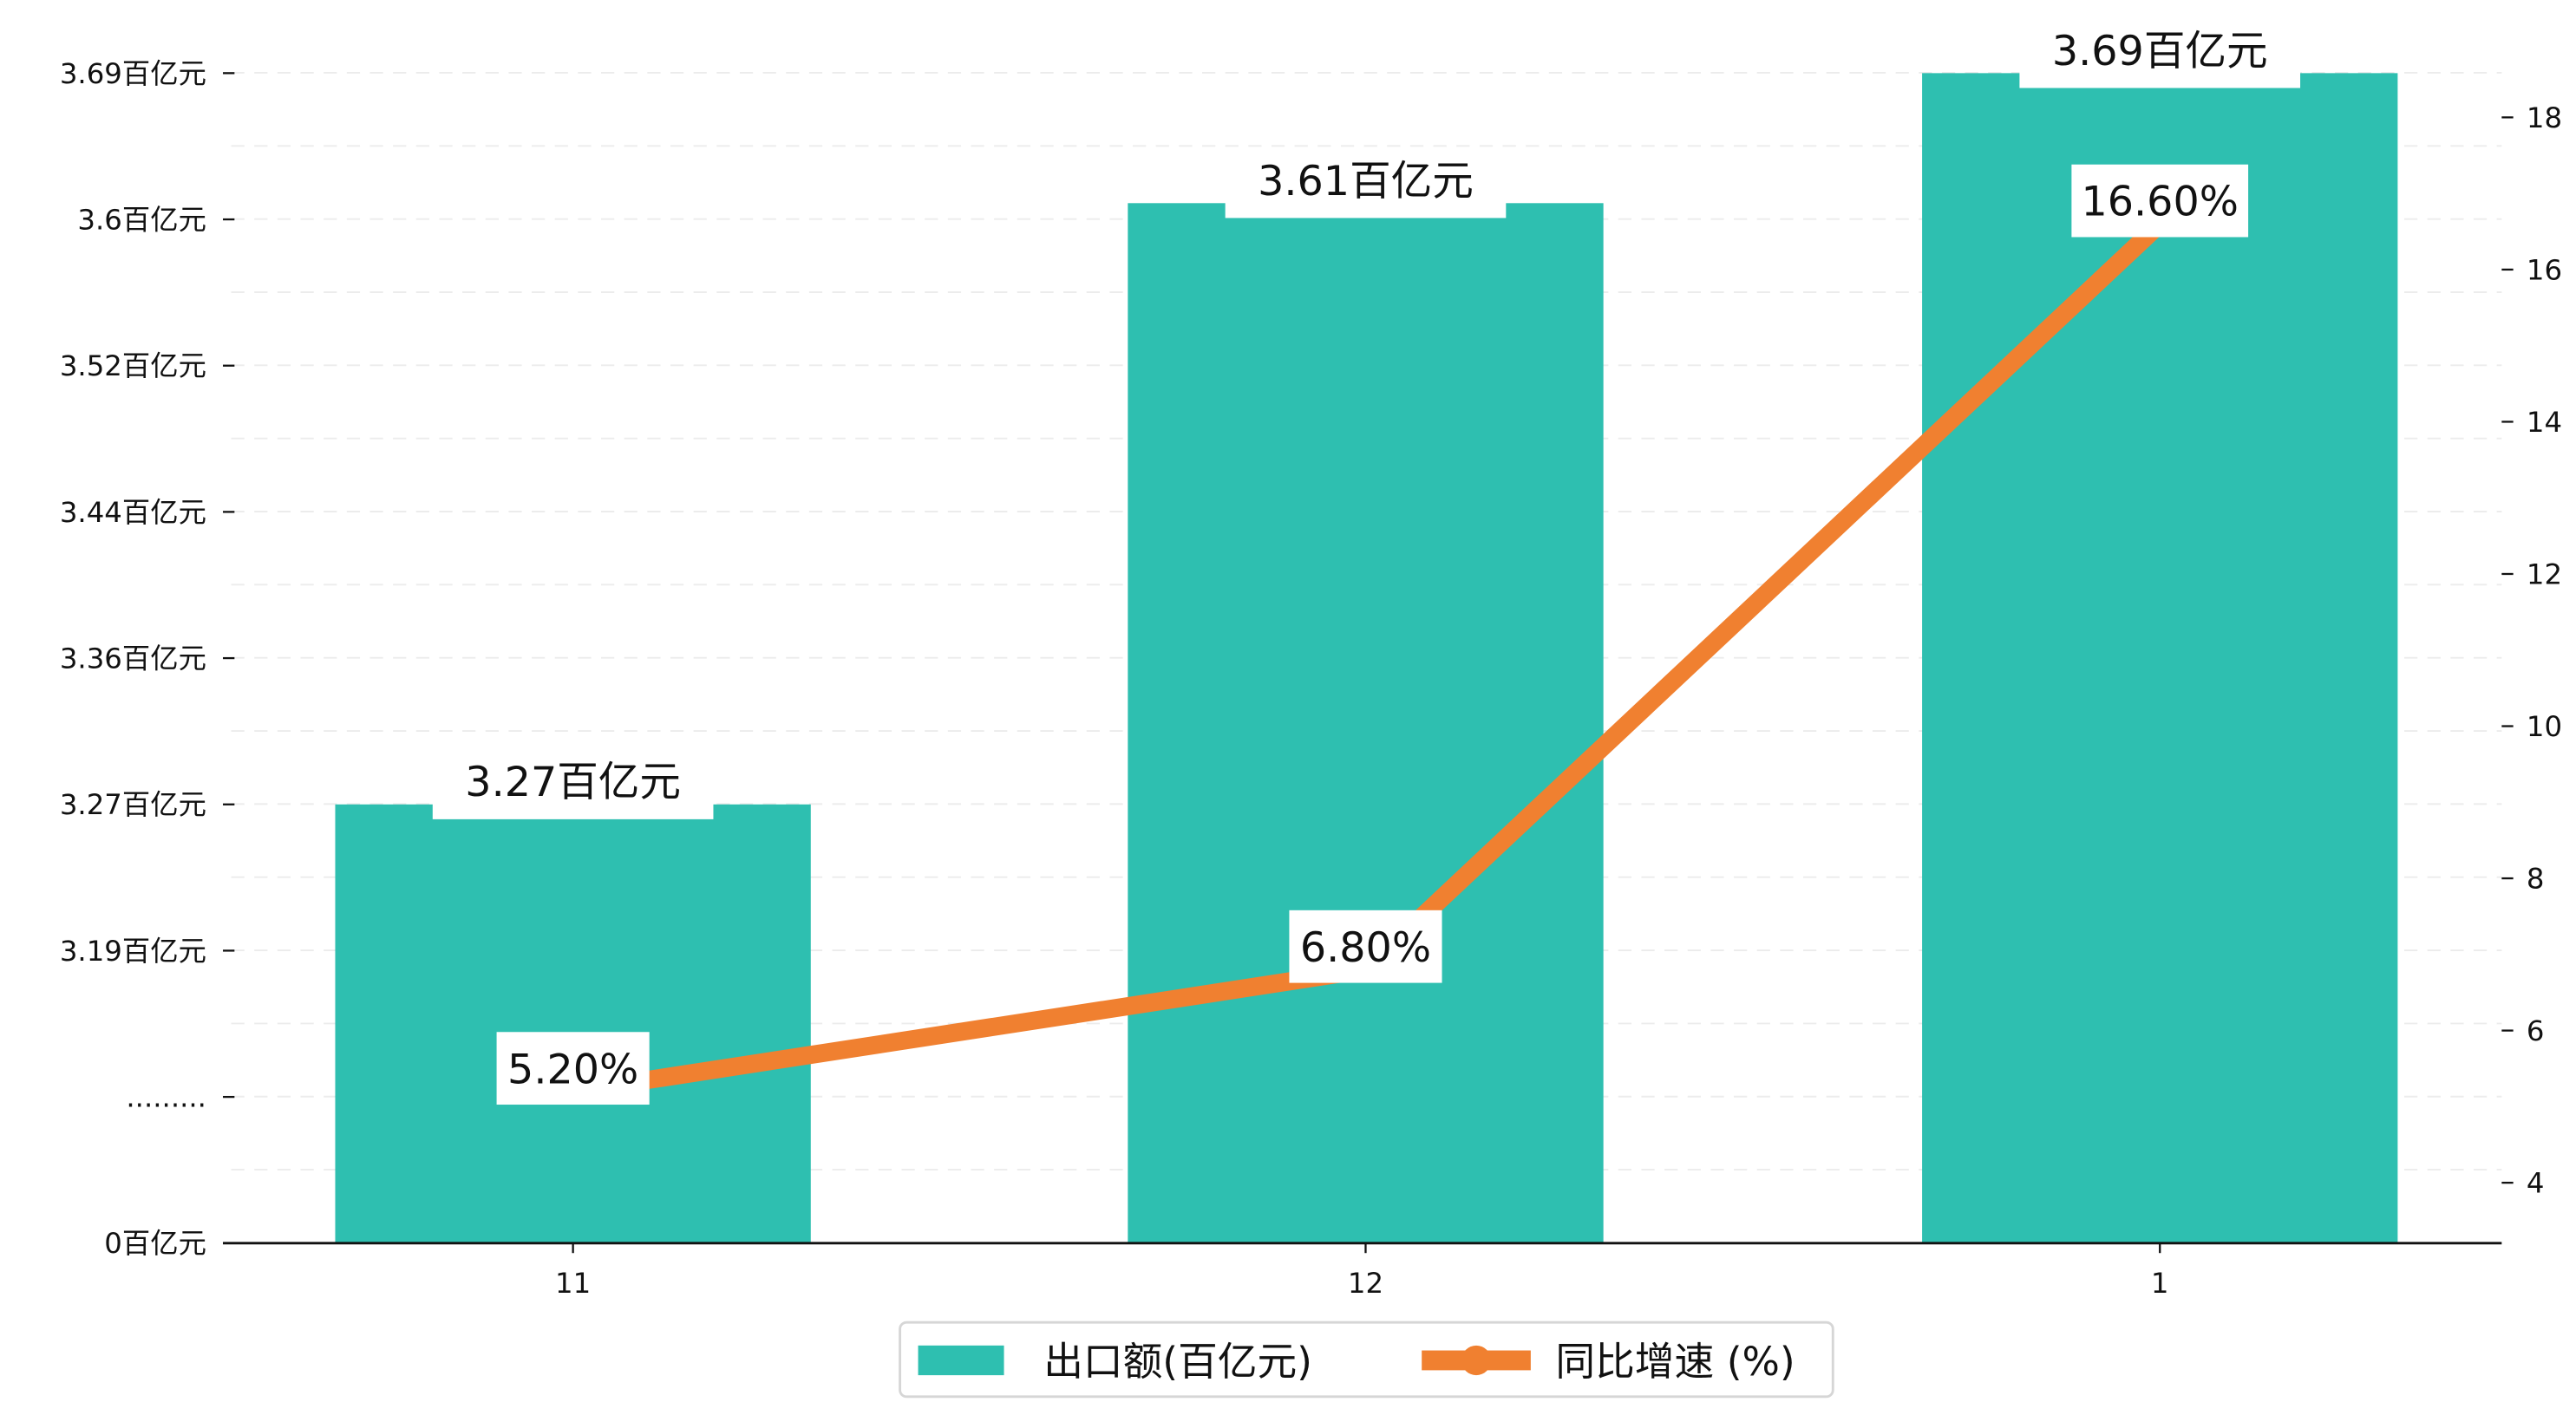  What do you see at coordinates (573, 782) in the screenshot?
I see `bar-value-label: 3.27百亿元` at bounding box center [573, 782].